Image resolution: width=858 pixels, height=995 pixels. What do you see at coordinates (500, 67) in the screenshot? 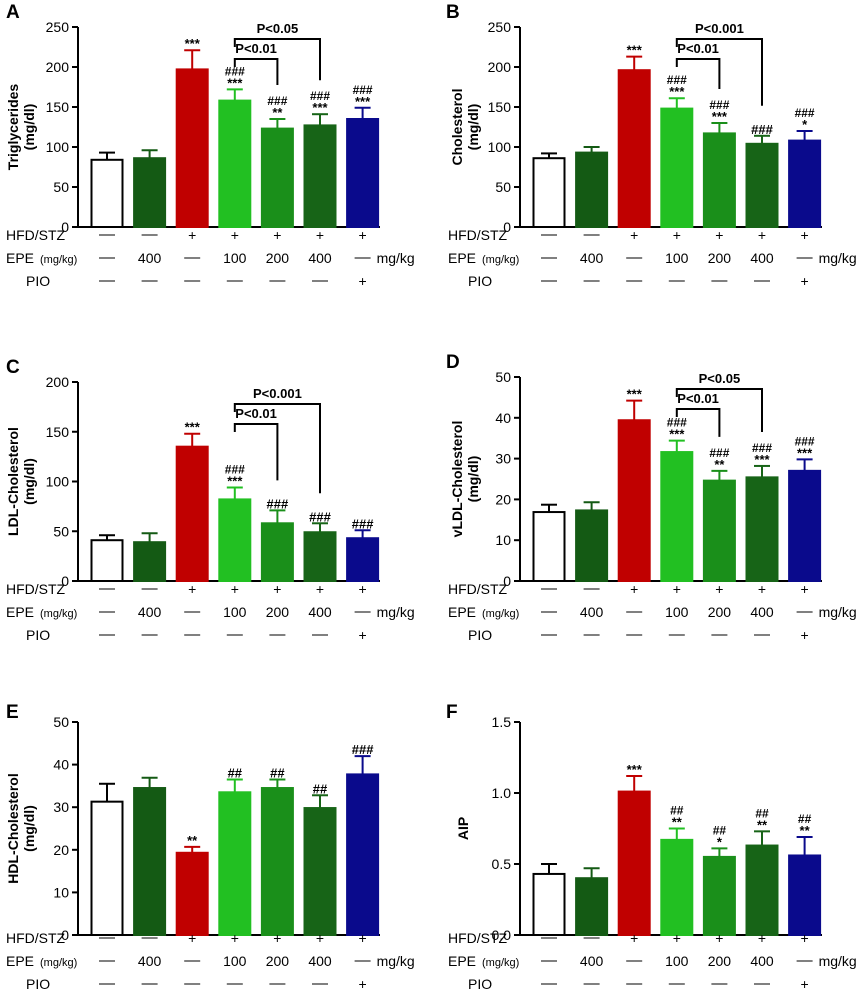
I see `y-tick-label: 200` at bounding box center [500, 67].